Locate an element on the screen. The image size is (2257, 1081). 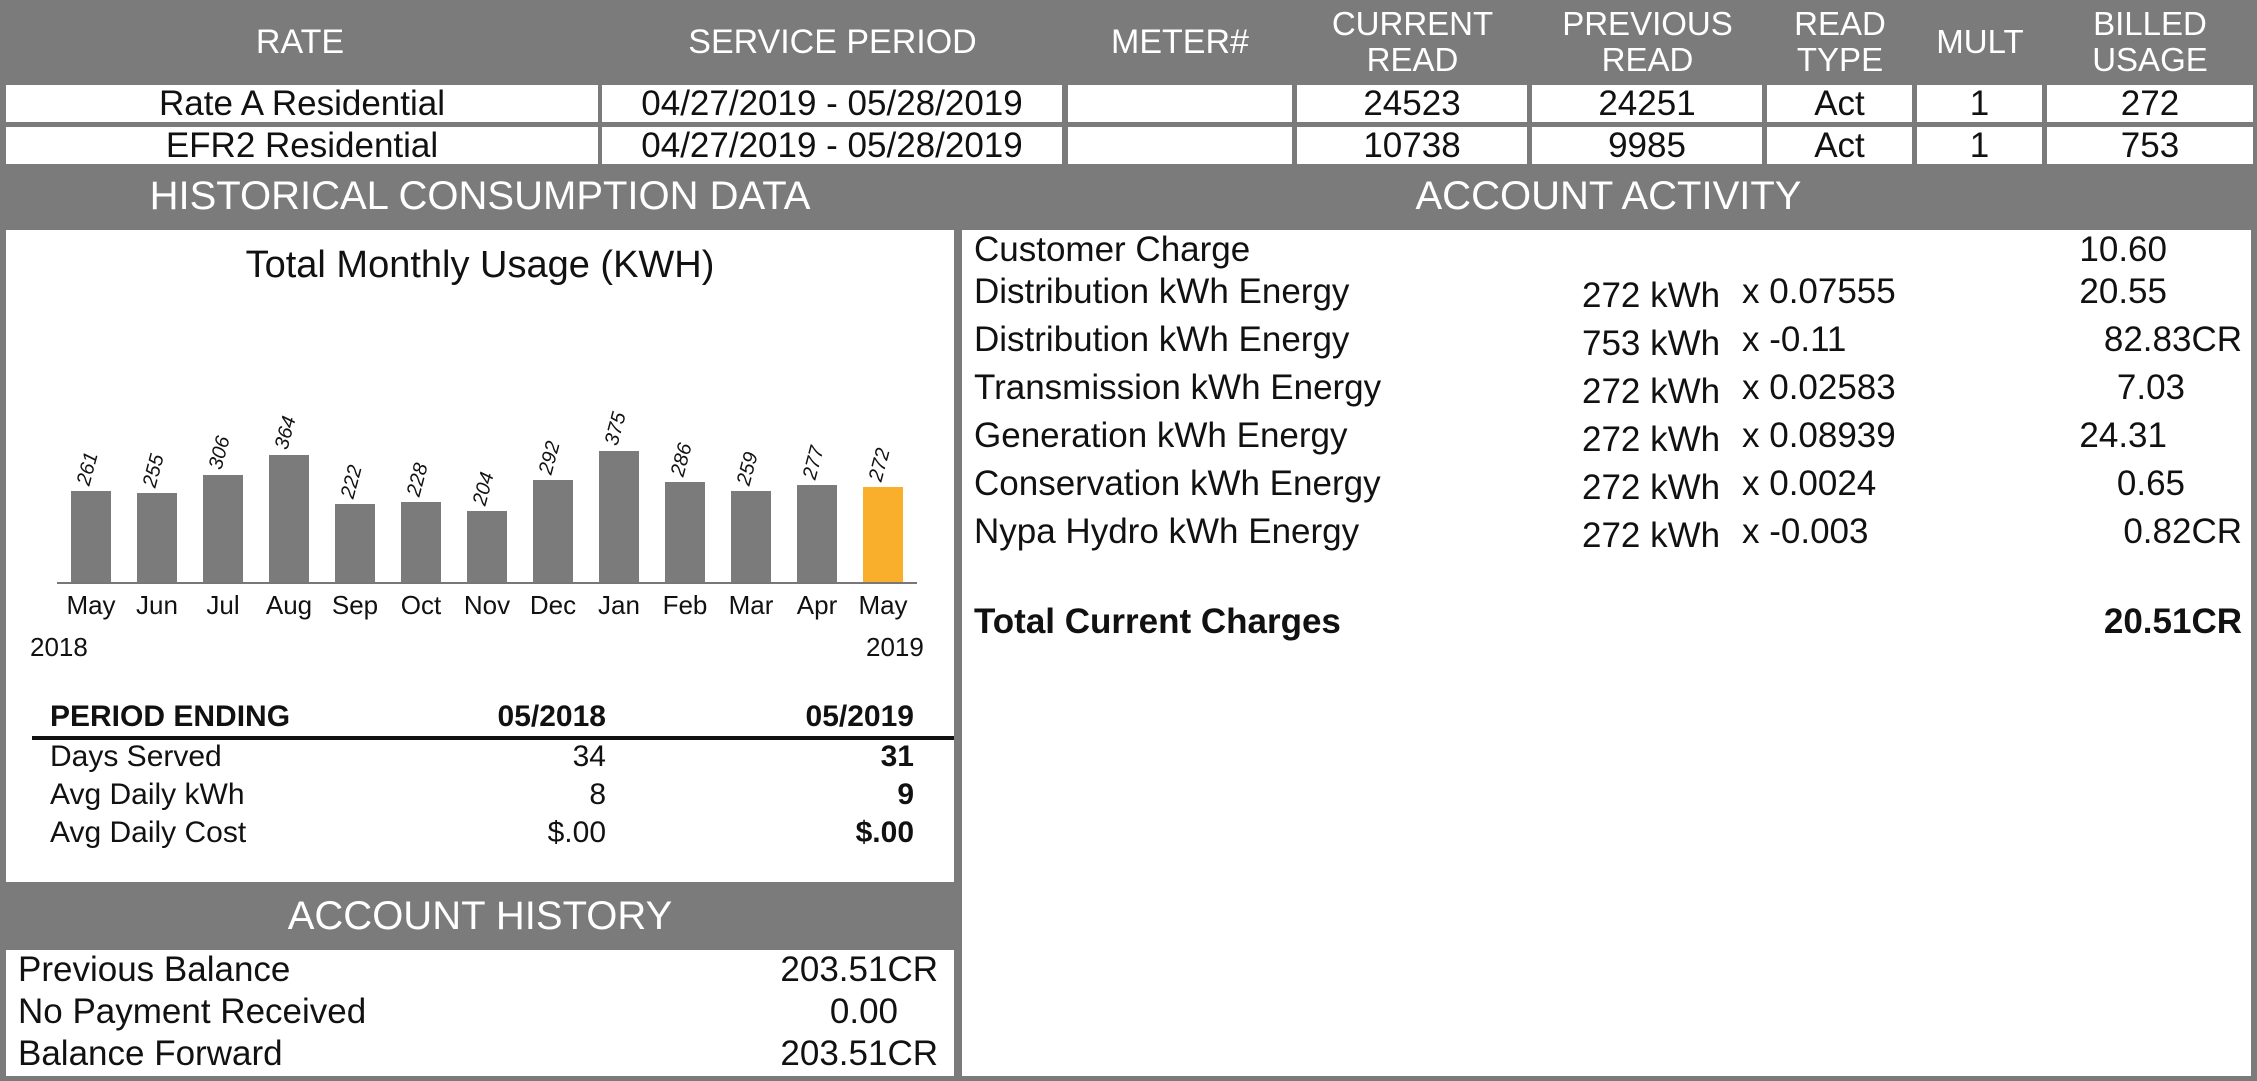
month-tick-label: Jul is located at coordinates (223, 605).